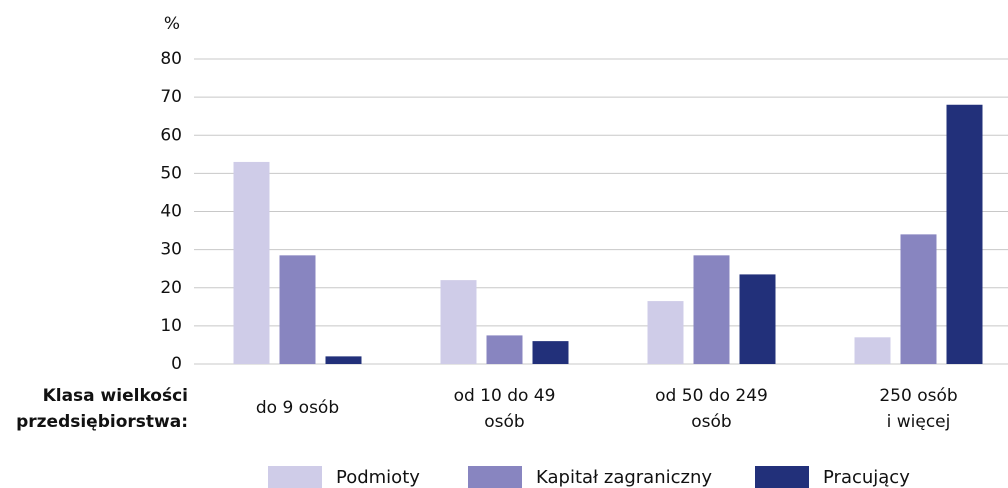 The image size is (1008, 488). I want to click on x-tick-label: do 9 osób, so click(297, 408).